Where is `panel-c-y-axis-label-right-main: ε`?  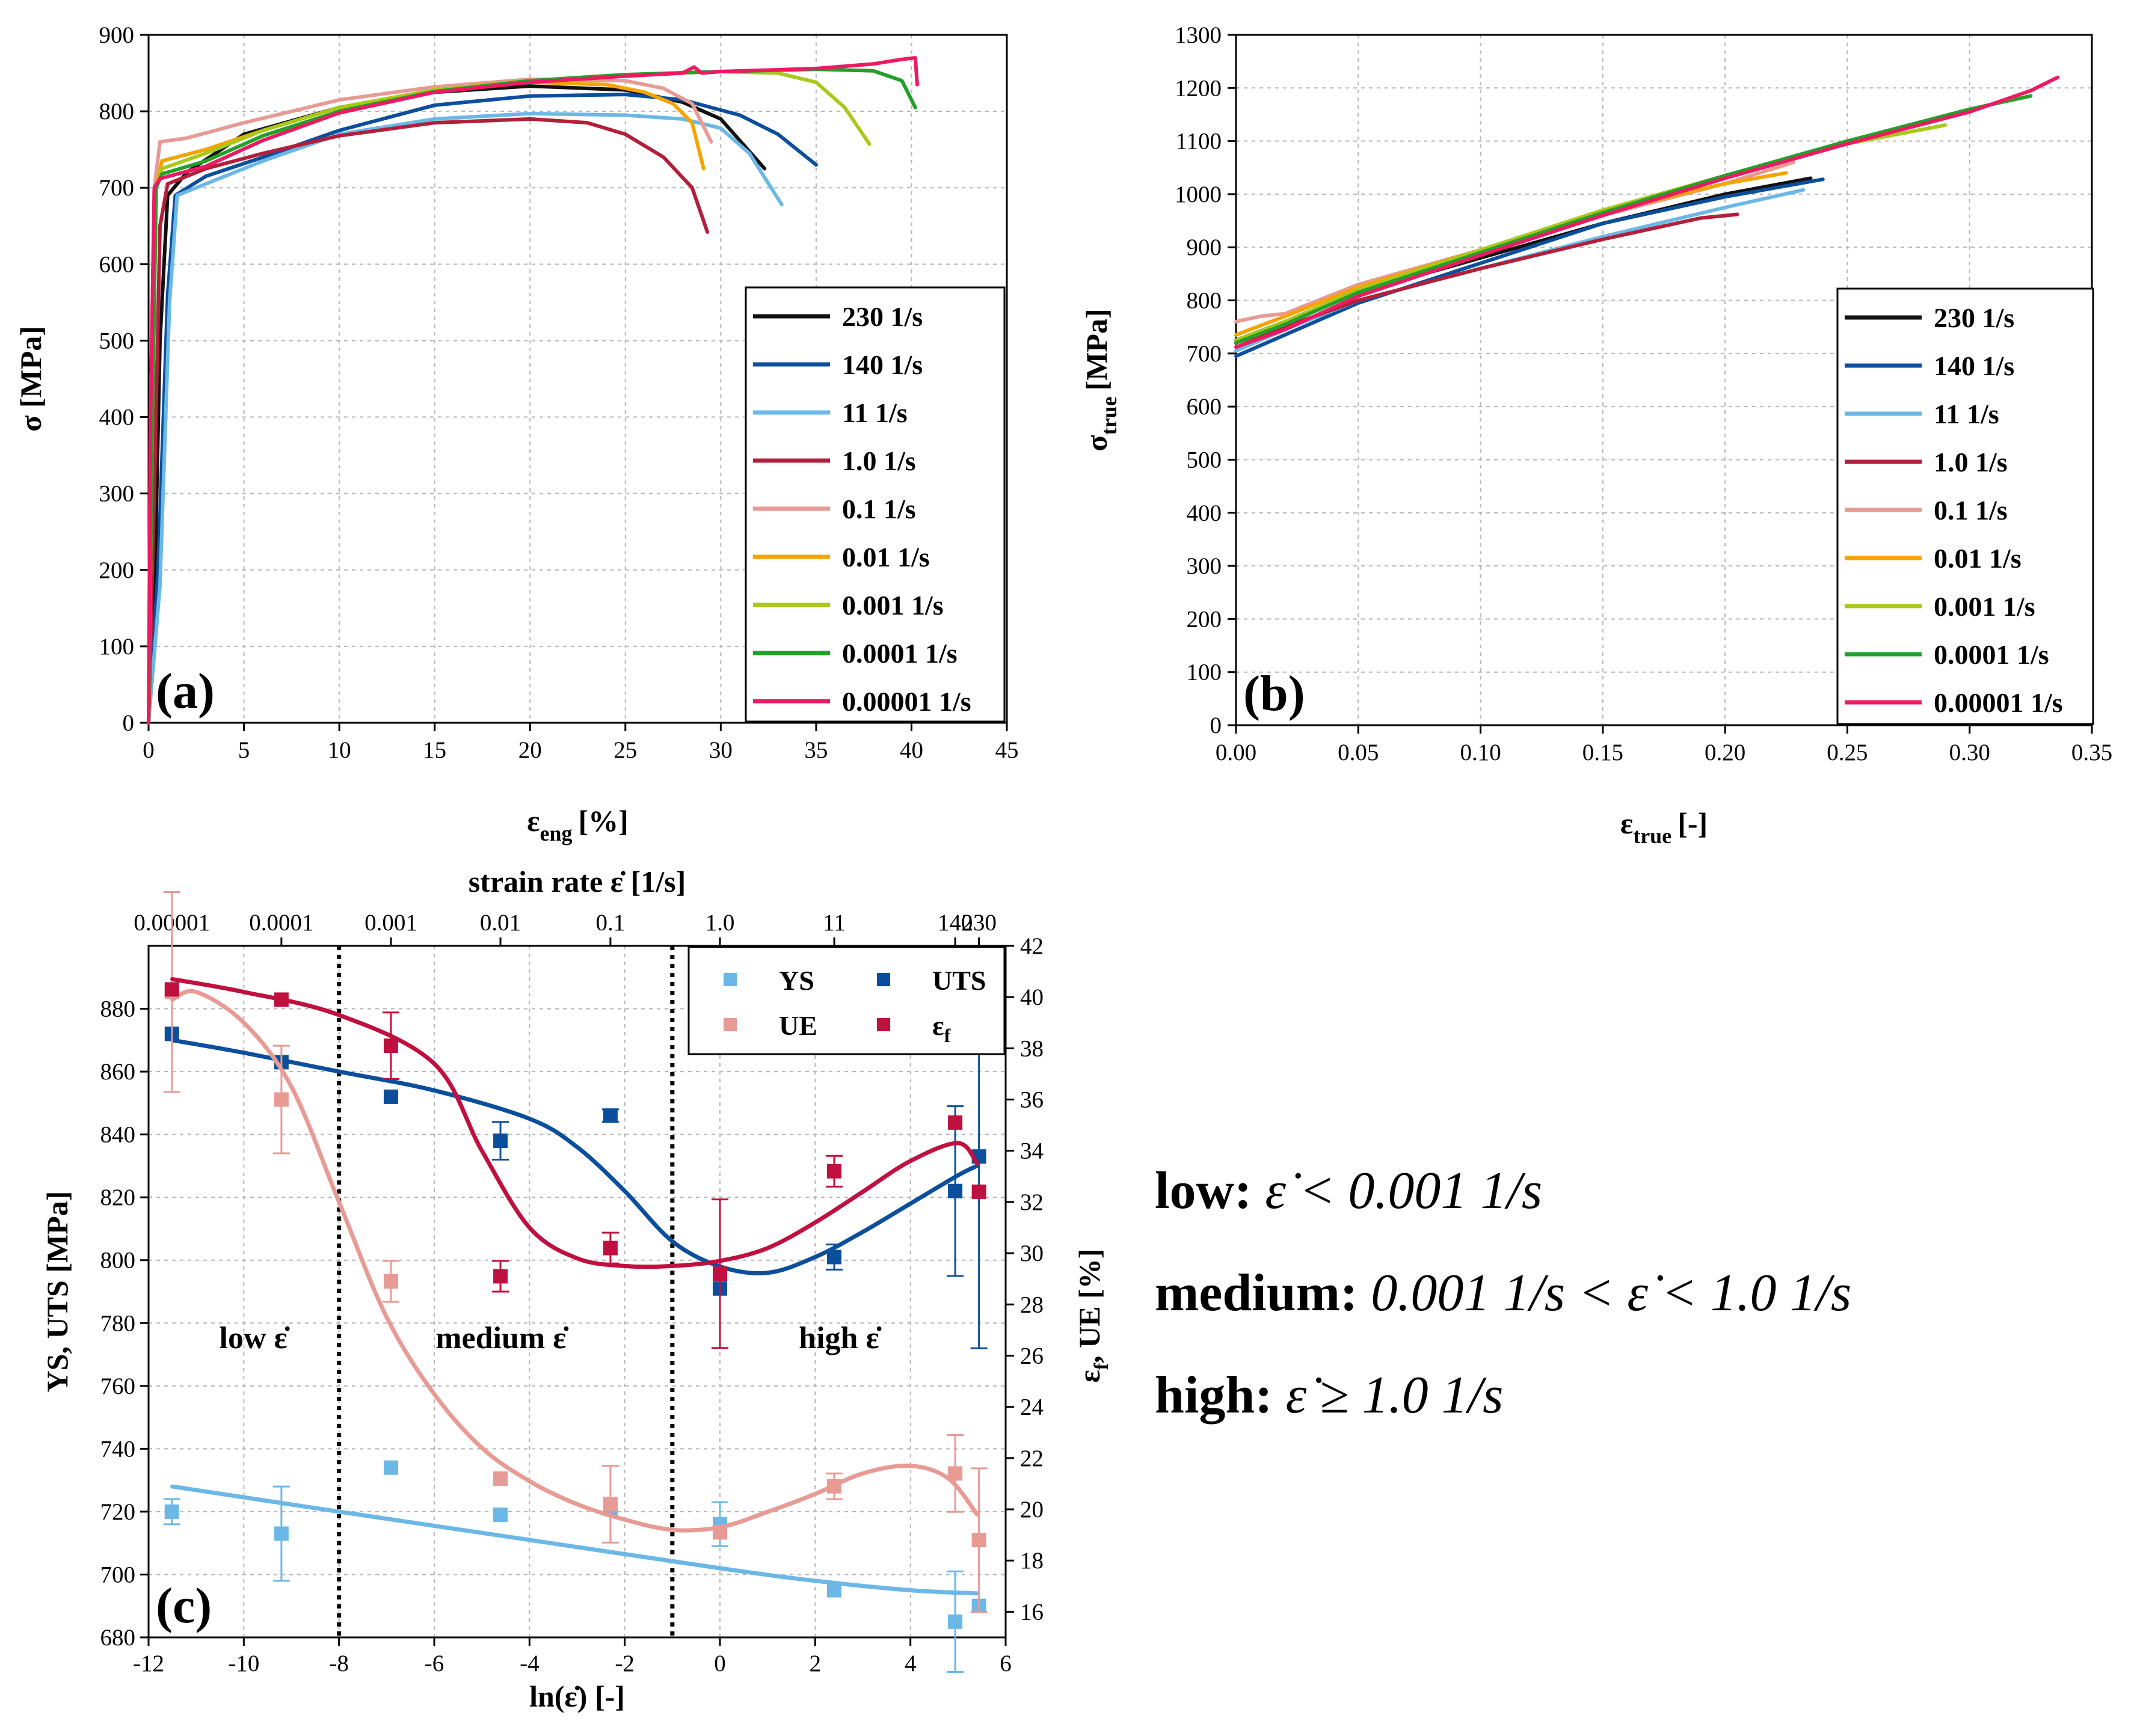
panel-c-y-axis-label-right-main: ε is located at coordinates (1089, 1376).